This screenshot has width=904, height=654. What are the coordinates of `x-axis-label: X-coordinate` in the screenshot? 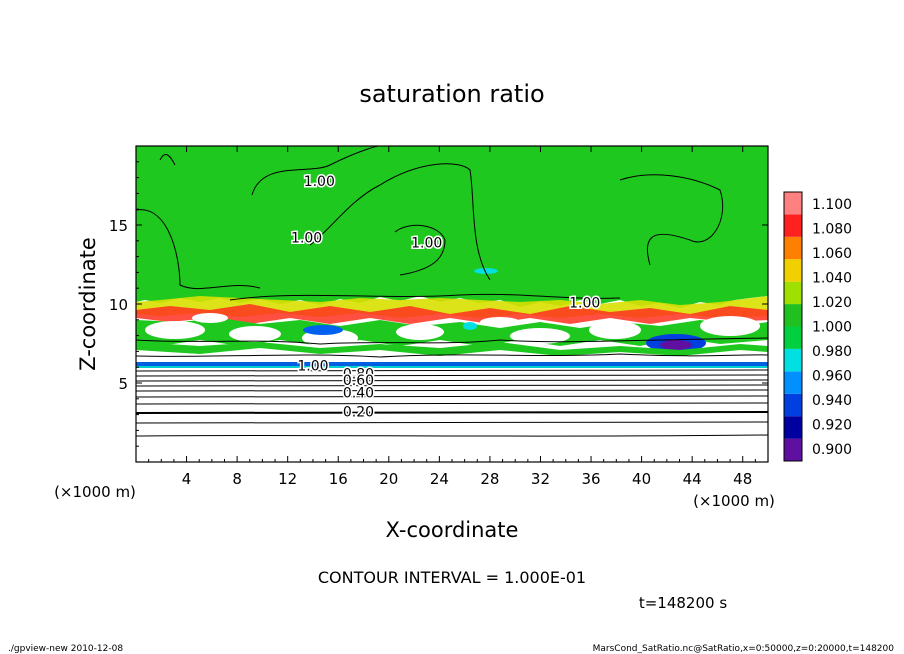 It's located at (452, 530).